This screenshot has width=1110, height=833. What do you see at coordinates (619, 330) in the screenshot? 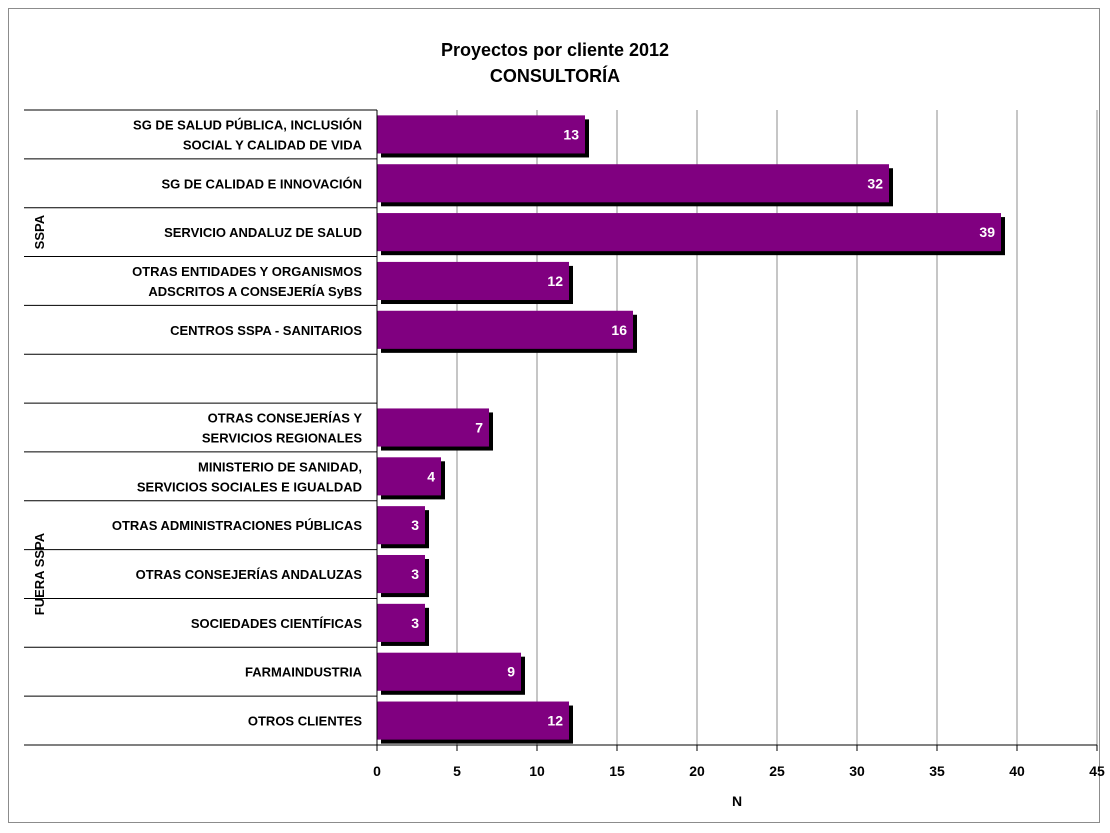
I see `data-label: 16` at bounding box center [619, 330].